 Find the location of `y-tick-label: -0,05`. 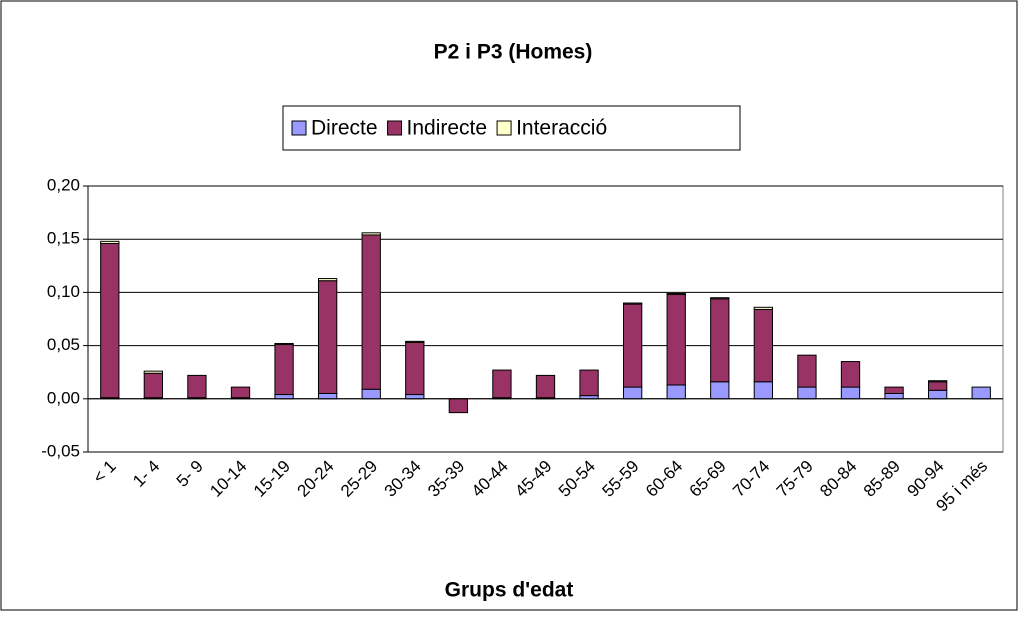

y-tick-label: -0,05 is located at coordinates (60, 450).